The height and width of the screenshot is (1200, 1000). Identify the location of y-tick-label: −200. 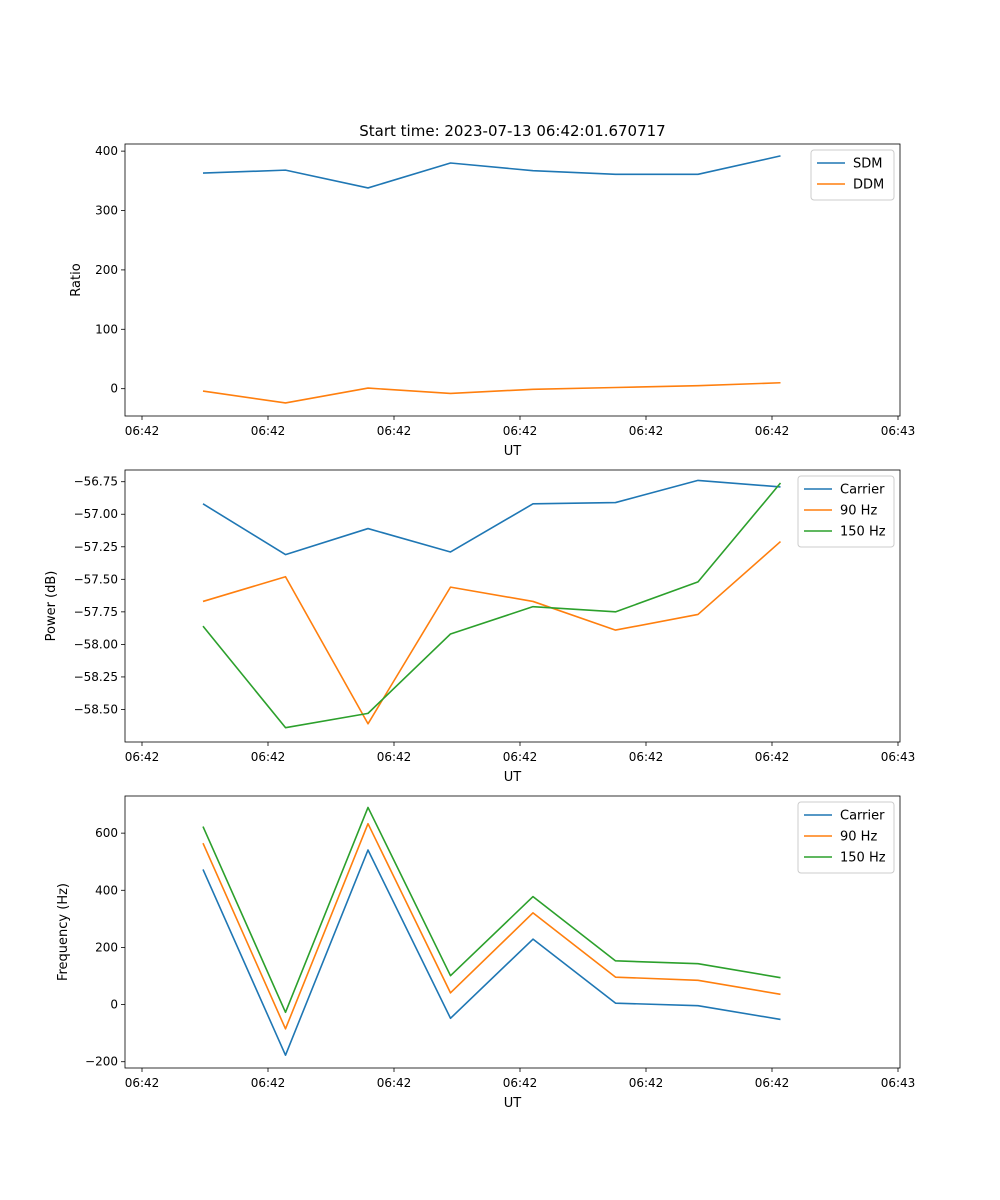
(101, 1062).